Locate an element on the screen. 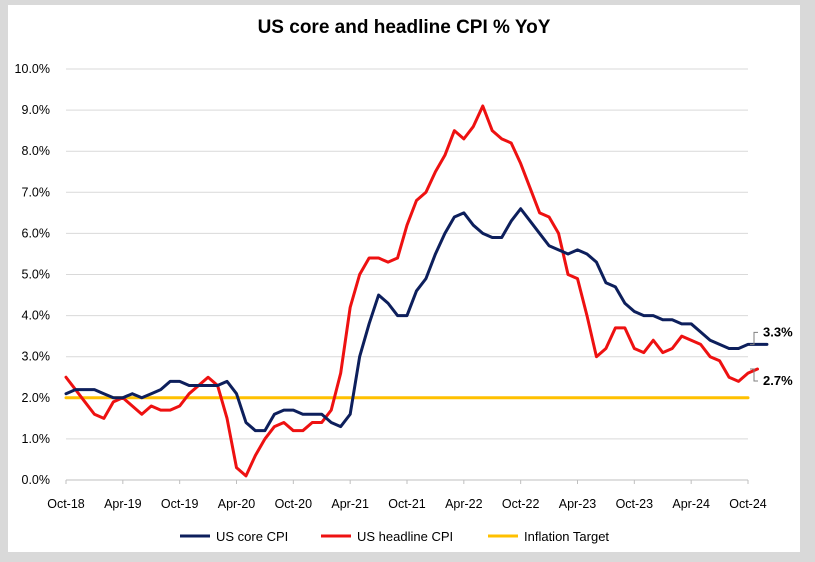  y-tick-label: 3.0% is located at coordinates (36, 357).